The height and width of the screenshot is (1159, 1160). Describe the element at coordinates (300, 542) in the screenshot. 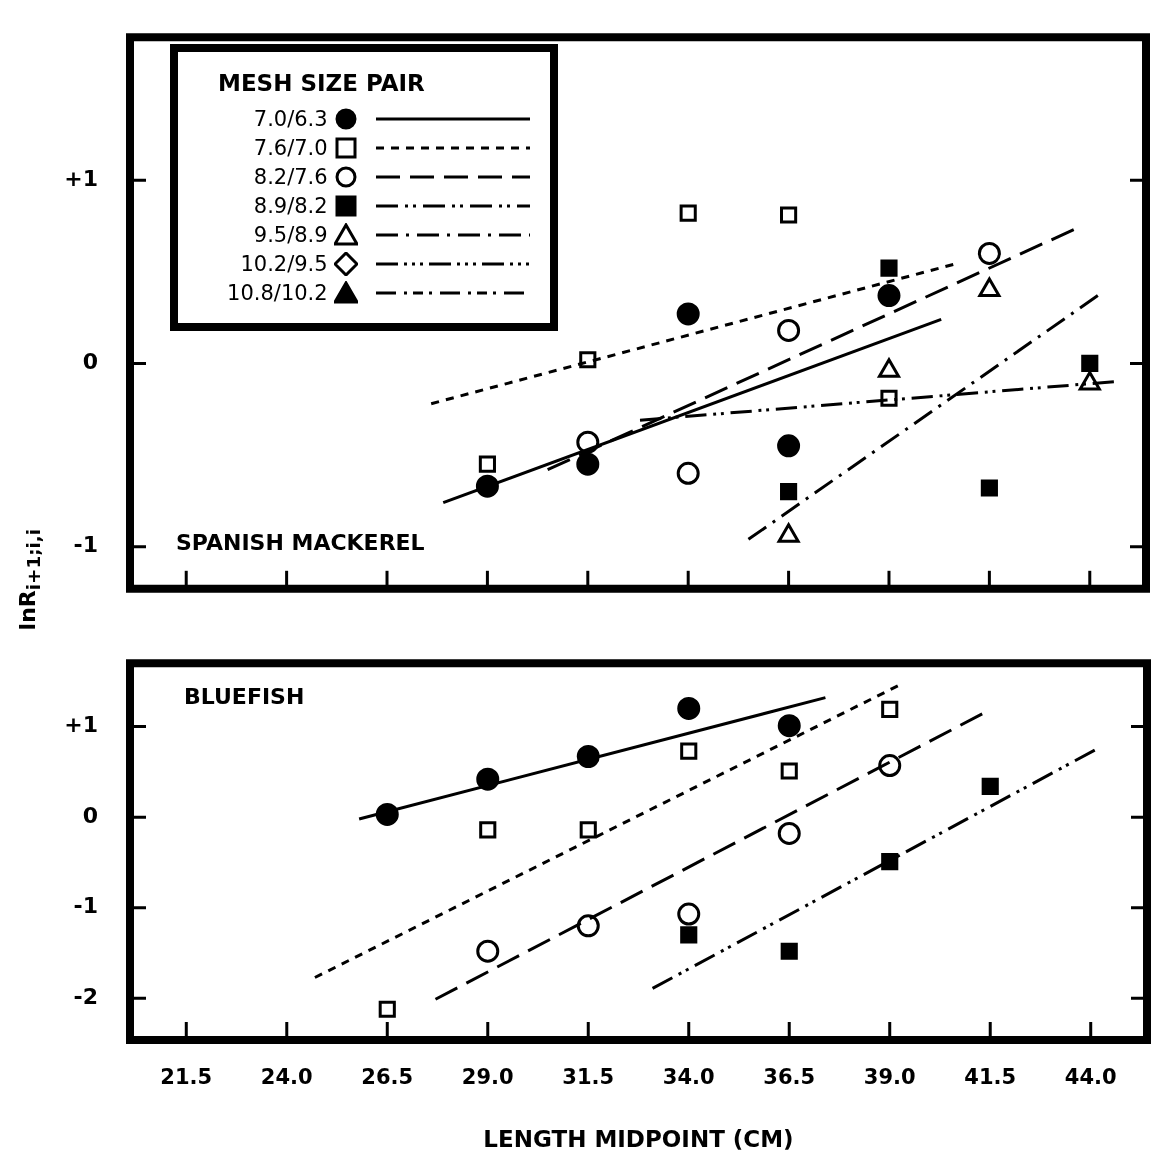

I see `text: SPANISH MACKEREL` at that location.